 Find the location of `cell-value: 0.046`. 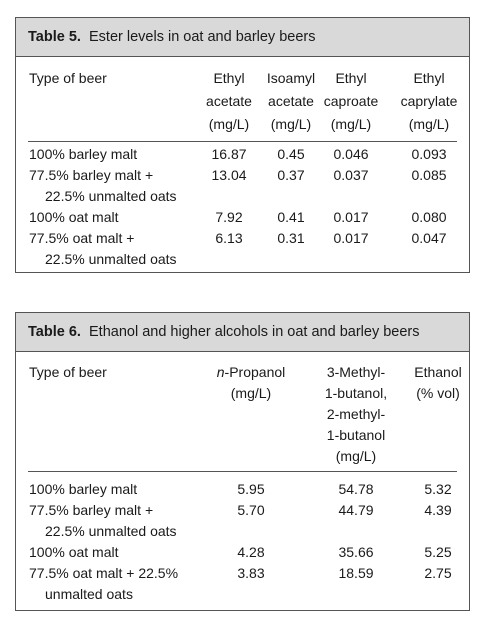

cell-value: 0.046 is located at coordinates (351, 154).